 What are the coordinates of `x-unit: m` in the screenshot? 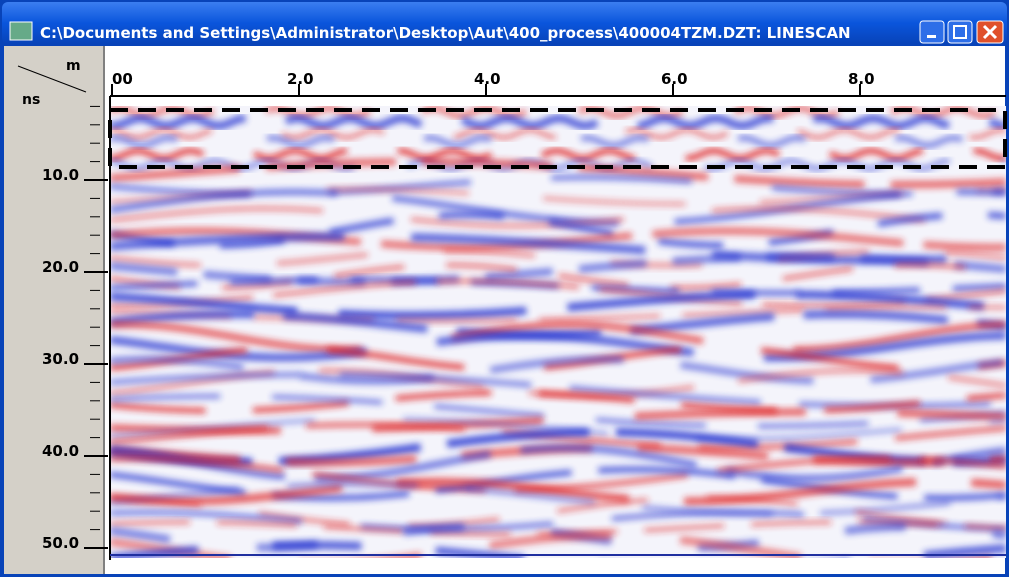 It's located at (73, 66).